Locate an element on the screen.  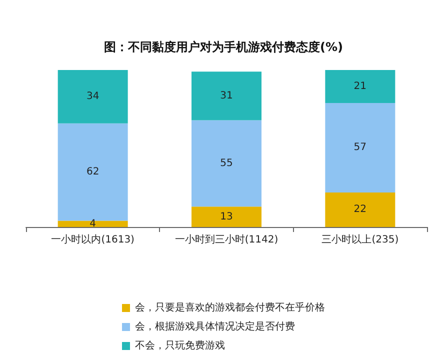
legend-label: 会，根据游戏具体情况决定是否付费 is located at coordinates (215, 326).